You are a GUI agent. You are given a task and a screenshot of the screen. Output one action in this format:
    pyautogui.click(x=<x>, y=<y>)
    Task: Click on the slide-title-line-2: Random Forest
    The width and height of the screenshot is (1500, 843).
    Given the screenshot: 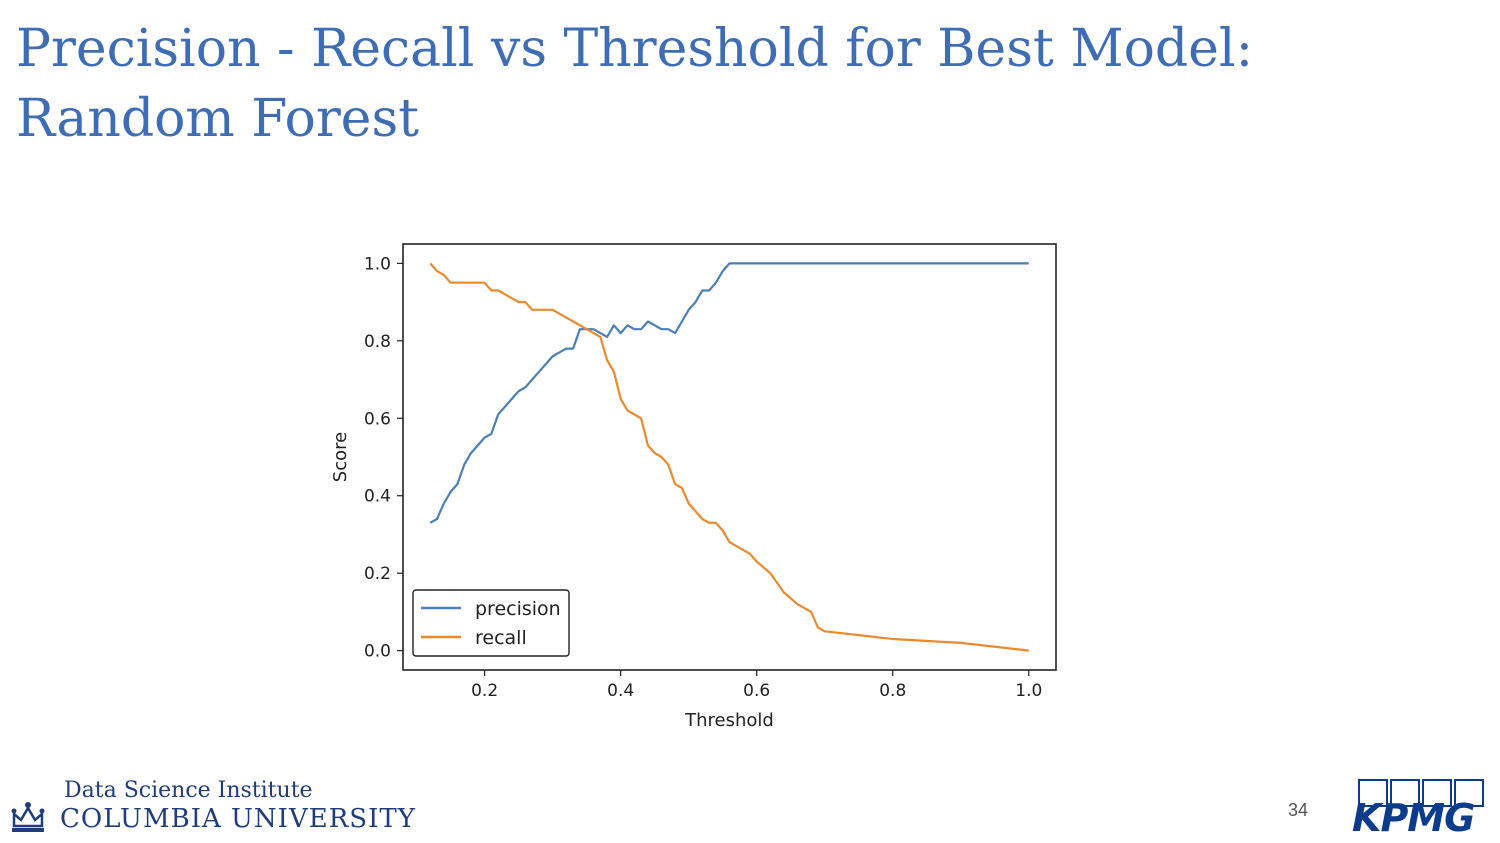 What is the action you would take?
    pyautogui.click(x=218, y=119)
    